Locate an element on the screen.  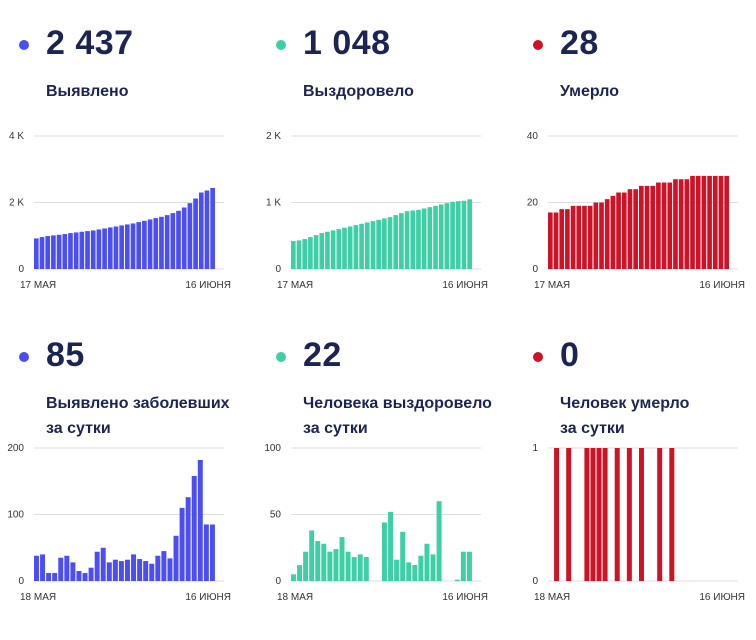
bar-chart: 0 50 100 18 МАЯ 16 ИЮНЯ is located at coordinates (376, 523).